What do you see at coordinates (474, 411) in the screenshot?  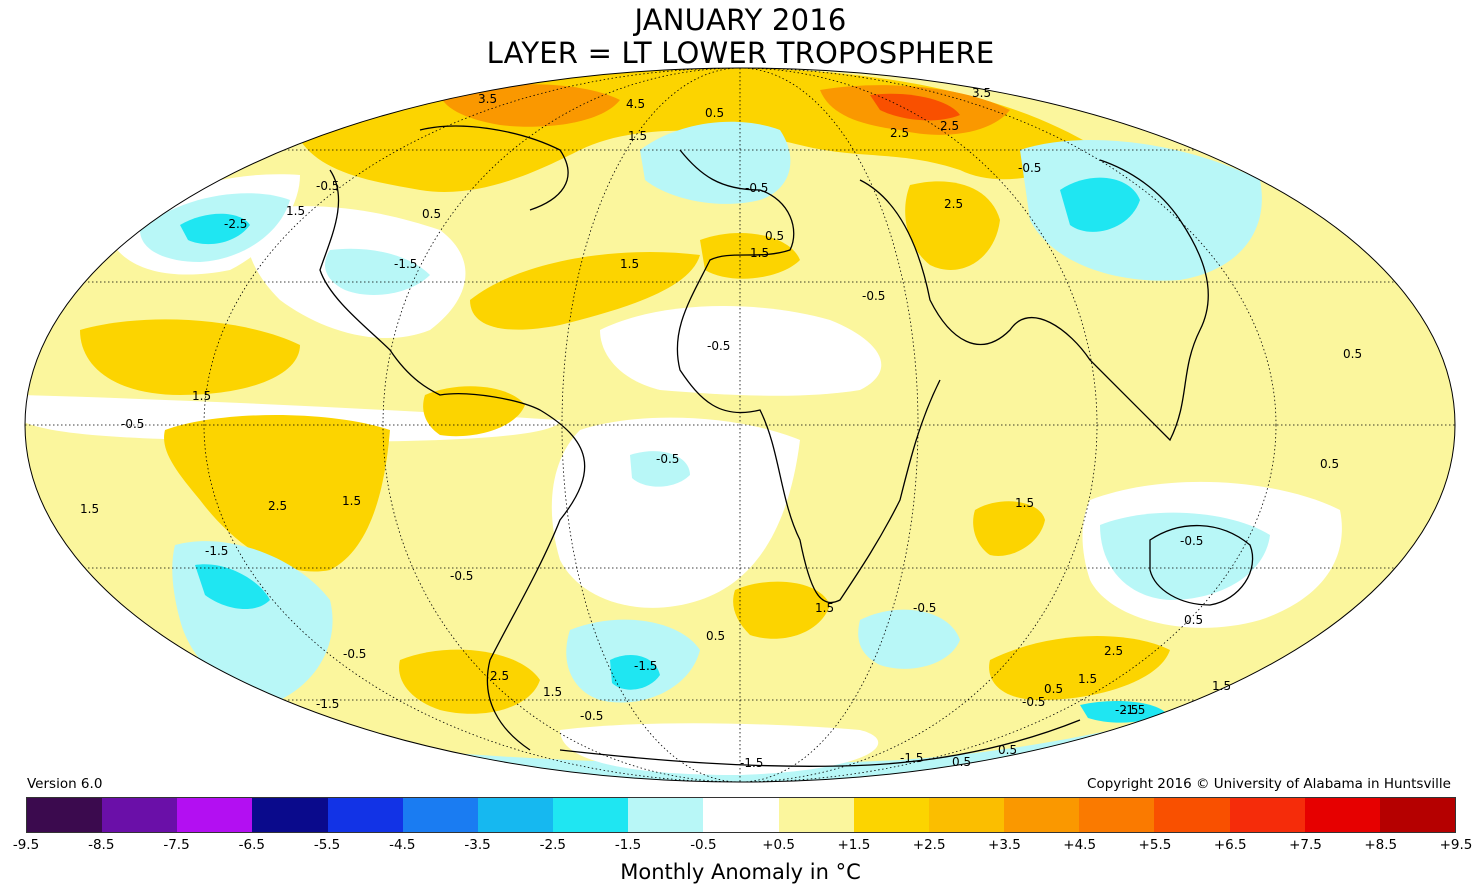 I see `warm-region-amazon` at bounding box center [474, 411].